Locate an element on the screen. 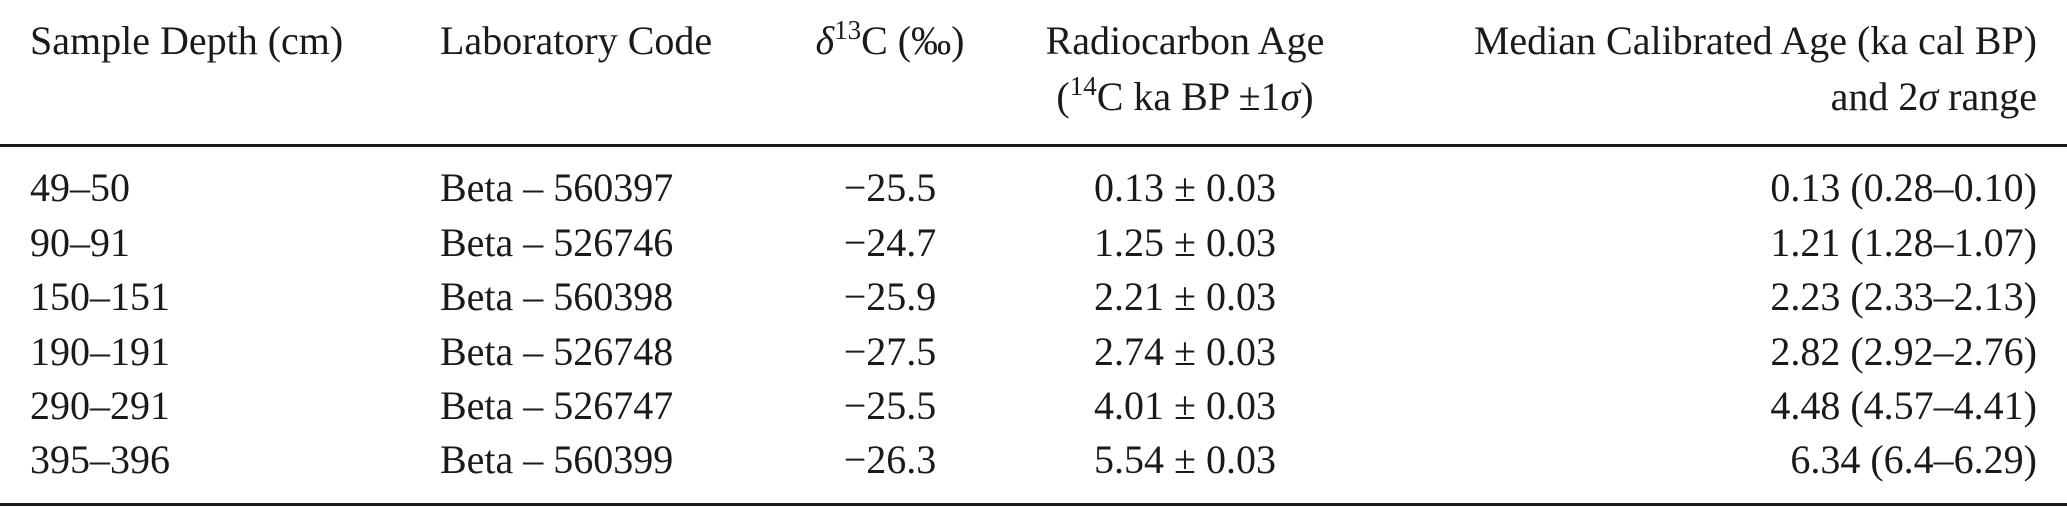  header-delta13c: δ13C (‰) is located at coordinates (890, 39).